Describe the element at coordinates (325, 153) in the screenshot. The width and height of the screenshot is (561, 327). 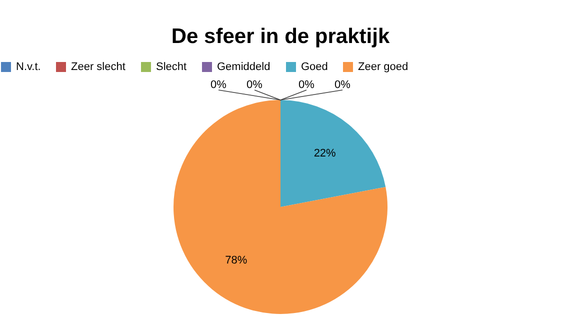
I see `data-label: 22%` at that location.